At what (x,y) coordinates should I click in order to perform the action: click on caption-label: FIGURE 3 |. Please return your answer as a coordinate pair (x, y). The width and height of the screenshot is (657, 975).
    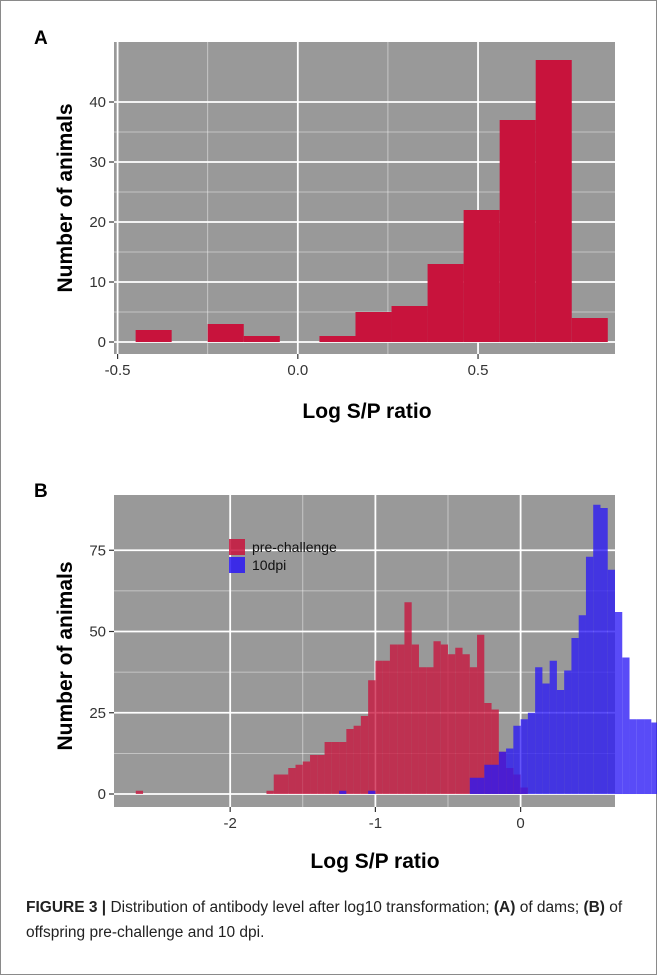
    Looking at the image, I should click on (66, 907).